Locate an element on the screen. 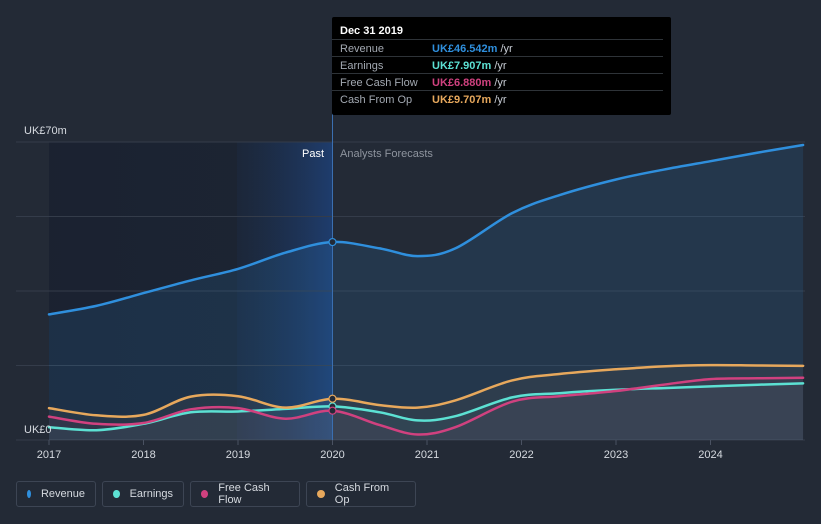 The image size is (821, 524). tooltip-row-earnings: Earnings UK£7.907m/yr is located at coordinates (497, 65).